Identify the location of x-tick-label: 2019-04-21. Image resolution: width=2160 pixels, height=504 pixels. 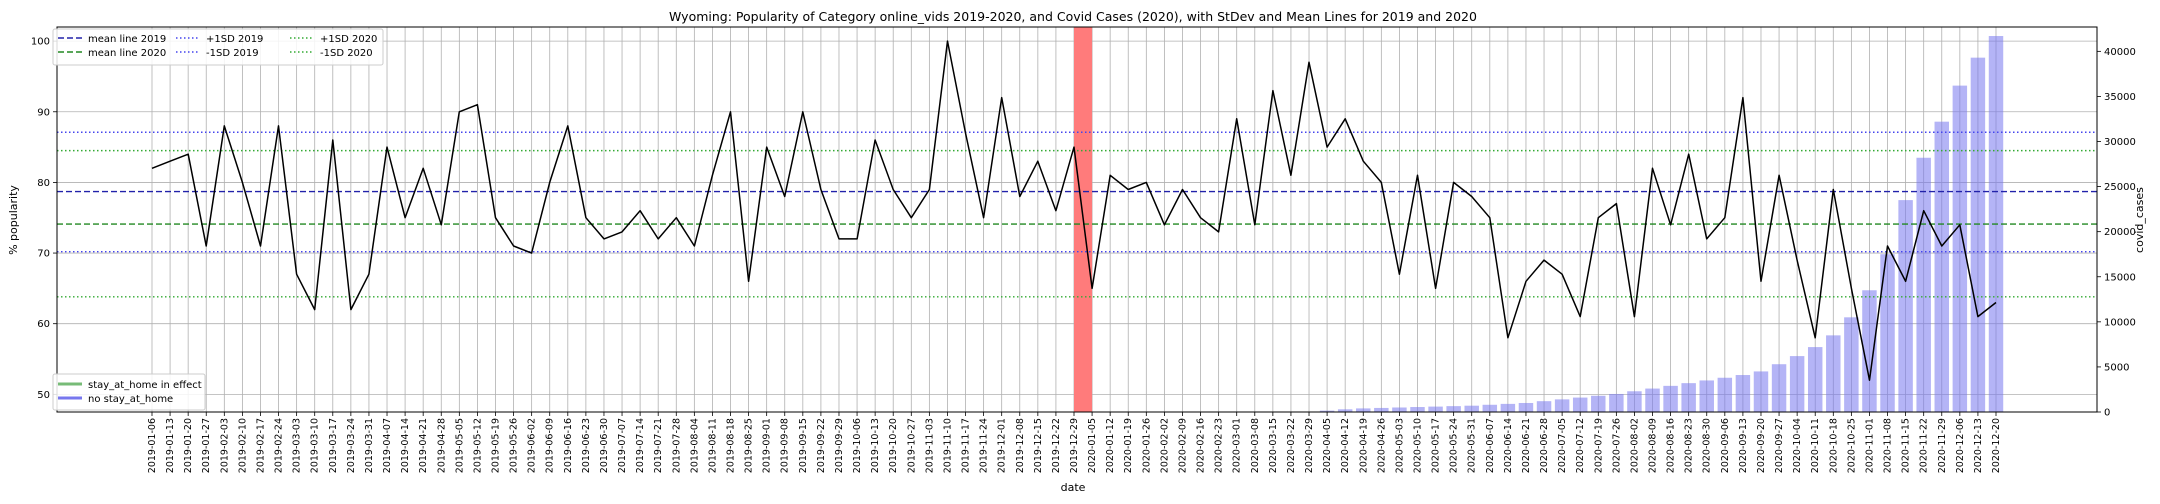
(423, 445).